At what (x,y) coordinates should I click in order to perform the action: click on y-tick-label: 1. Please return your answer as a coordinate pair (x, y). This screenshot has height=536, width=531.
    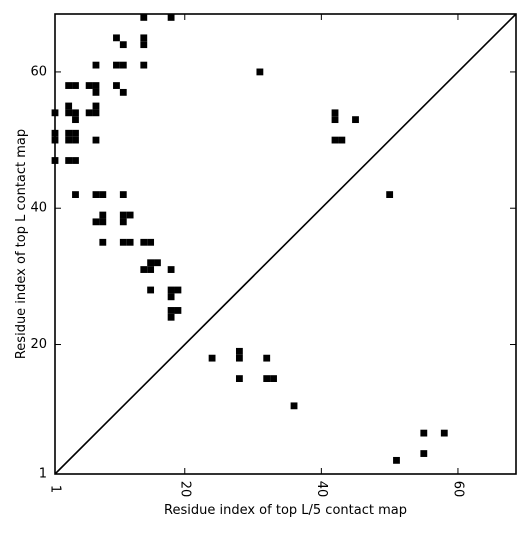
    Looking at the image, I should click on (43, 474).